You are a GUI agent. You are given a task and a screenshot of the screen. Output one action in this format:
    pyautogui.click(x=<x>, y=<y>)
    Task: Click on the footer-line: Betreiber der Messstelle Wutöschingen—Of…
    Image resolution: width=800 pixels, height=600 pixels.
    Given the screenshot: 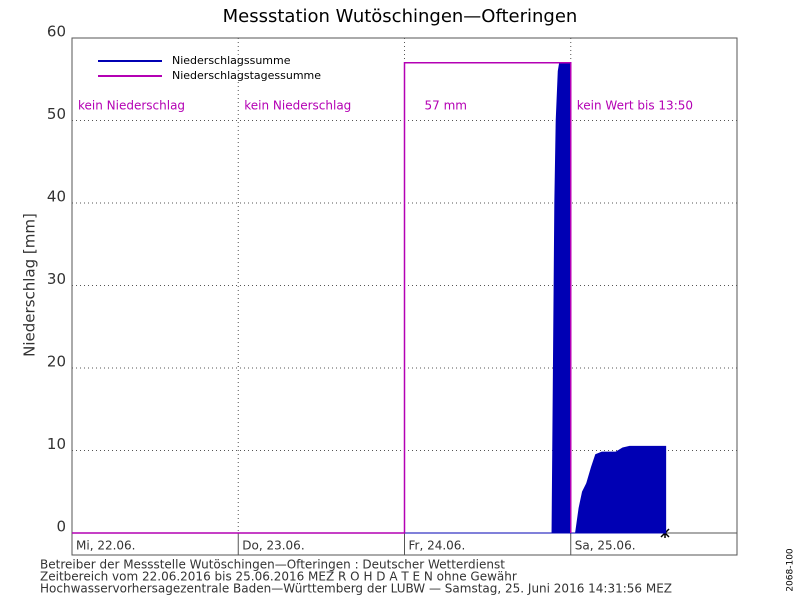 What is the action you would take?
    pyautogui.click(x=272, y=565)
    